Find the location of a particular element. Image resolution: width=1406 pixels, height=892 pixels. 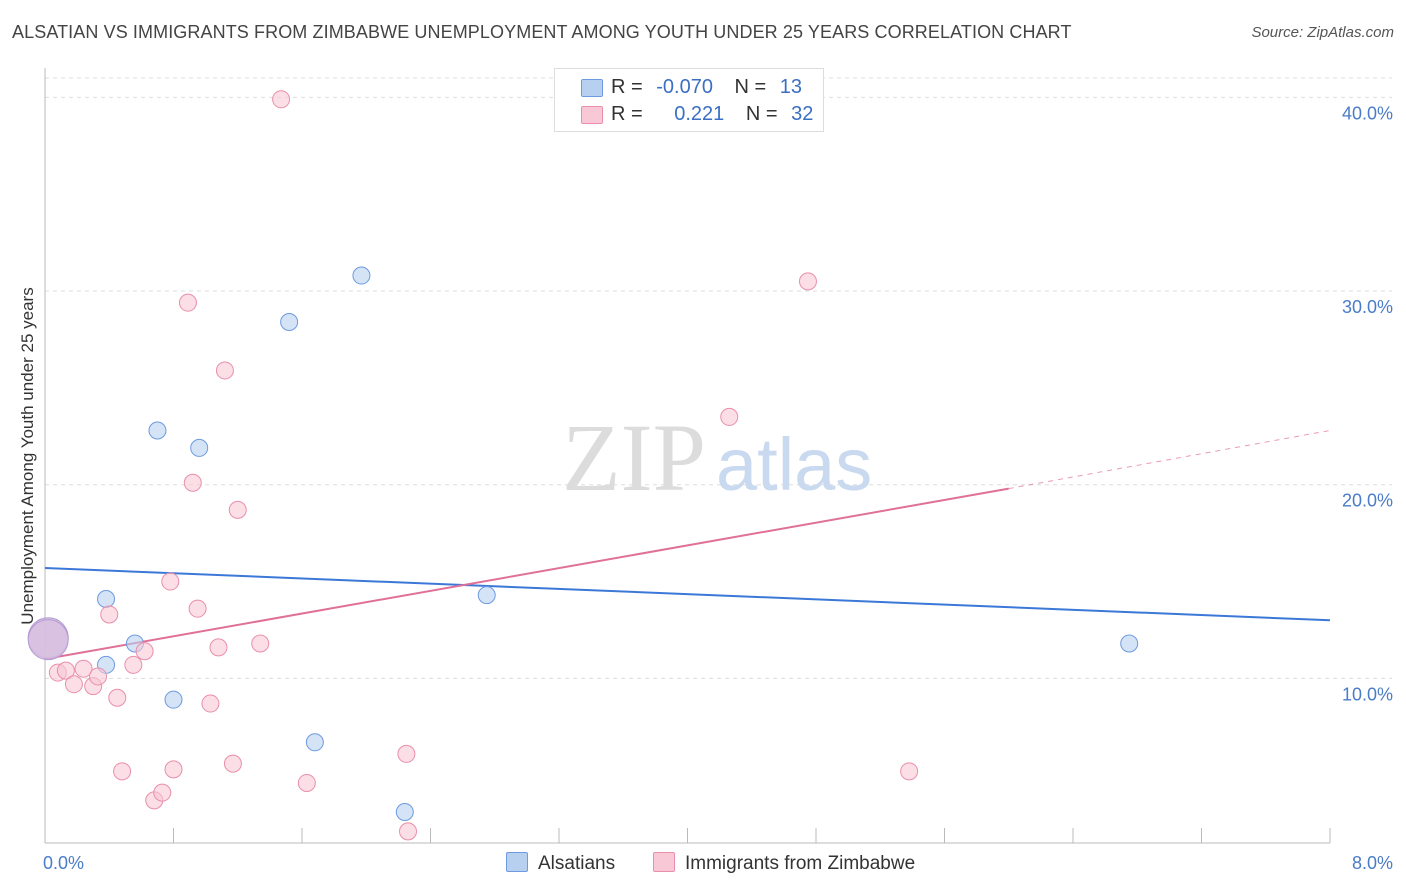

bottom-legend-alsatians: Alsatians is located at coordinates (560, 863).